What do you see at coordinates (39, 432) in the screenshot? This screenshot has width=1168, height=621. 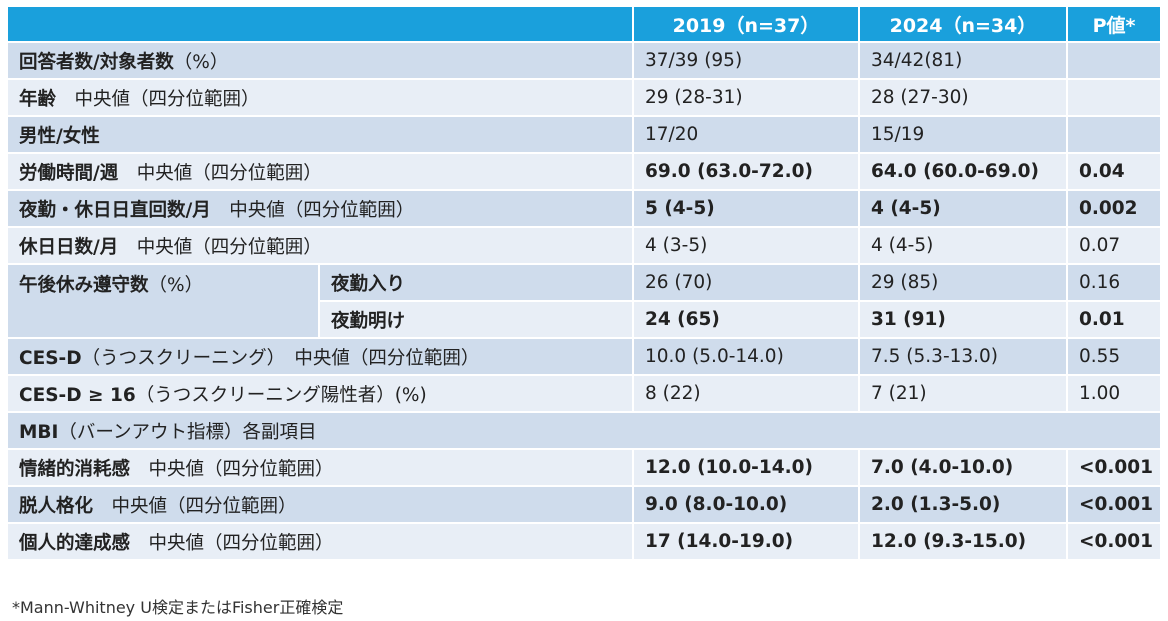 I see `section-label: MBI` at bounding box center [39, 432].